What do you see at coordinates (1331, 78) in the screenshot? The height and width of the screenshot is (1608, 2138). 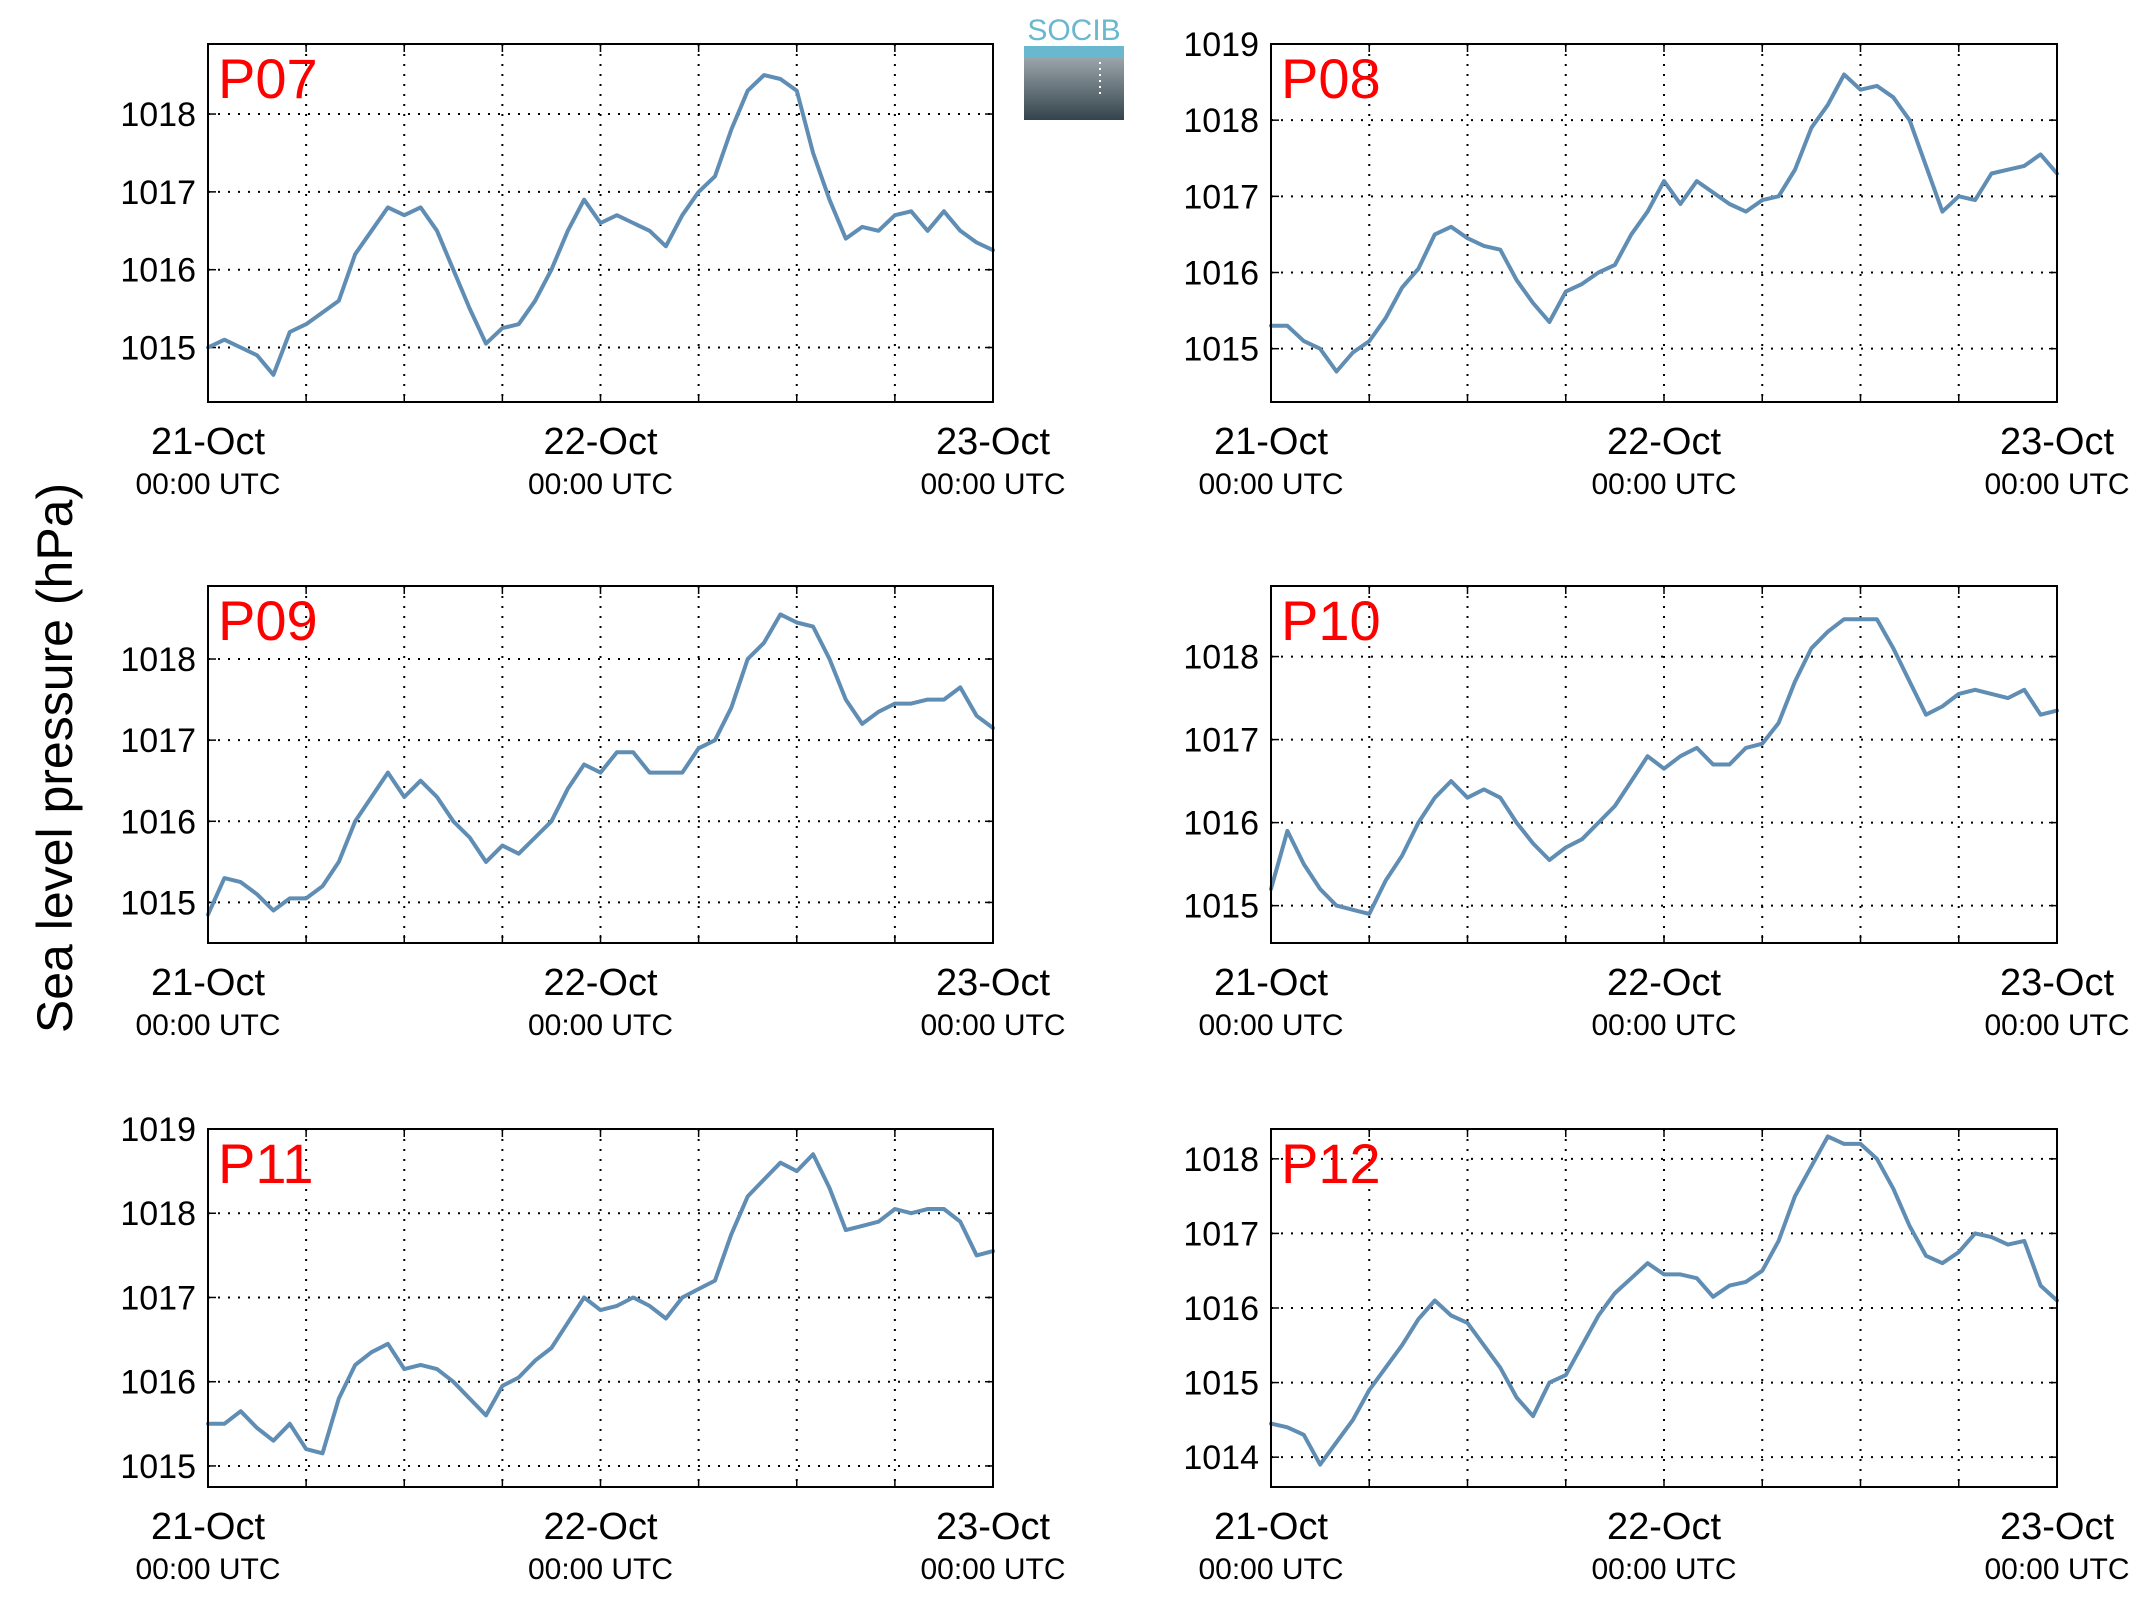 I see `panel-label: P08` at bounding box center [1331, 78].